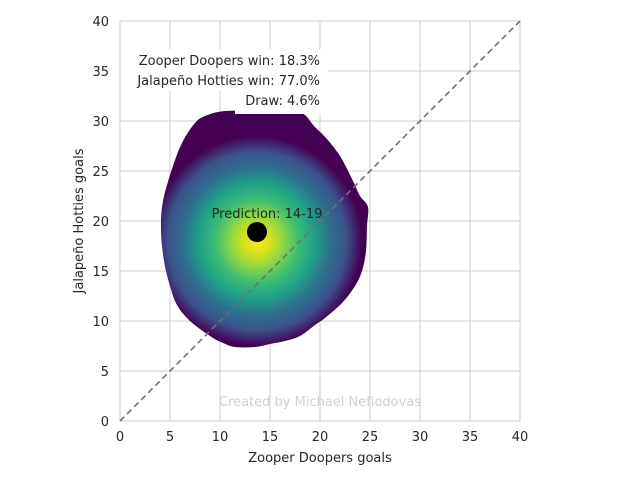 This screenshot has width=640, height=480. I want to click on x-tick-label-2: 10, so click(220, 437).